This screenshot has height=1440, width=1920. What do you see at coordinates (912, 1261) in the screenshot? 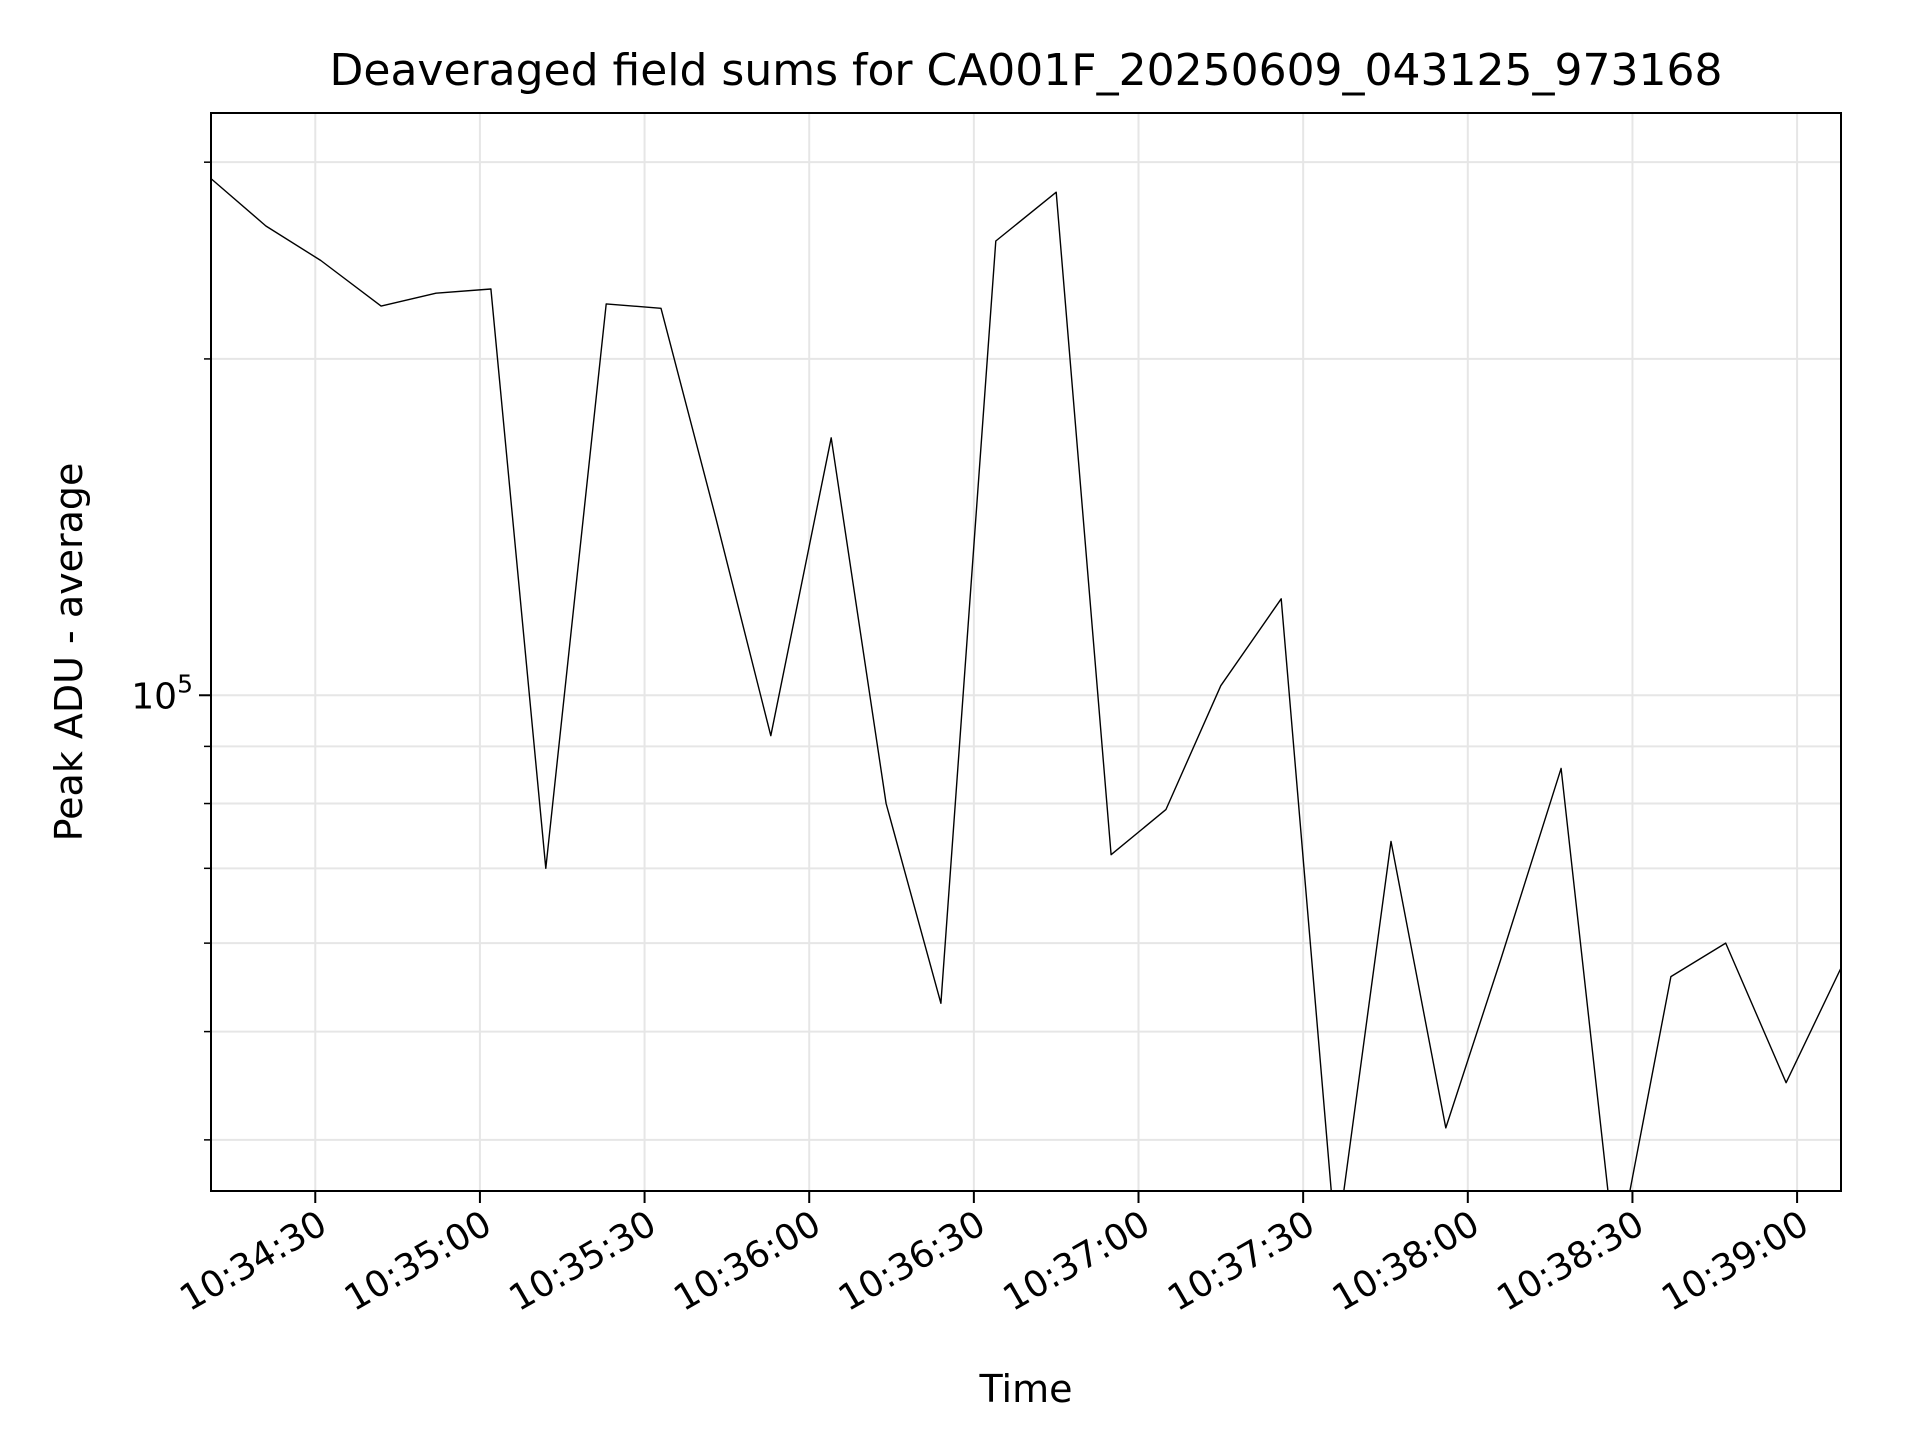
I see `x-tick-label: 10:36:30` at bounding box center [912, 1261].